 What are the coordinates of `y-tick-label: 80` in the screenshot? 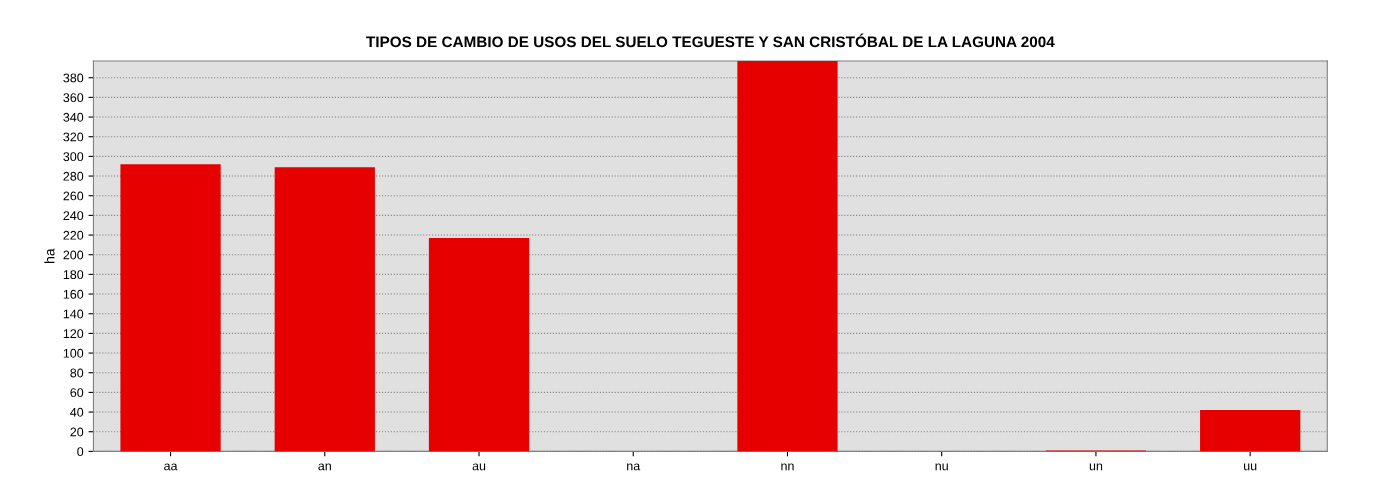 It's located at (77, 373).